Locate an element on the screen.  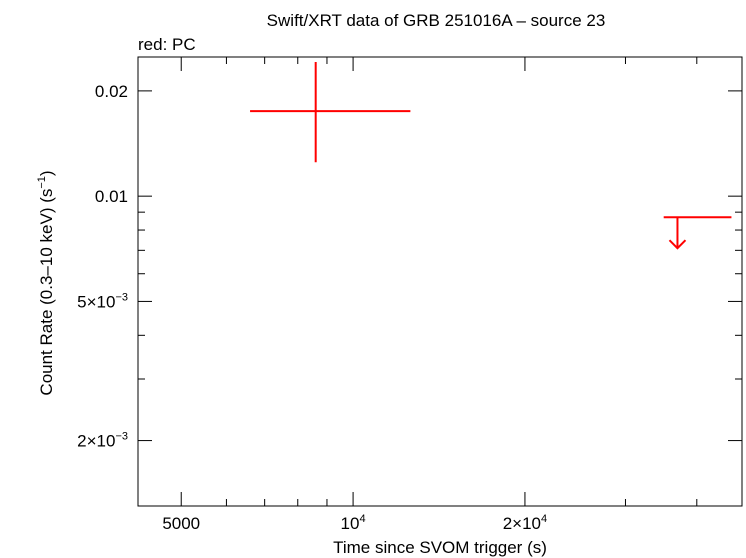
y-tick-label: 2×10⁻³ is located at coordinates (102, 441).